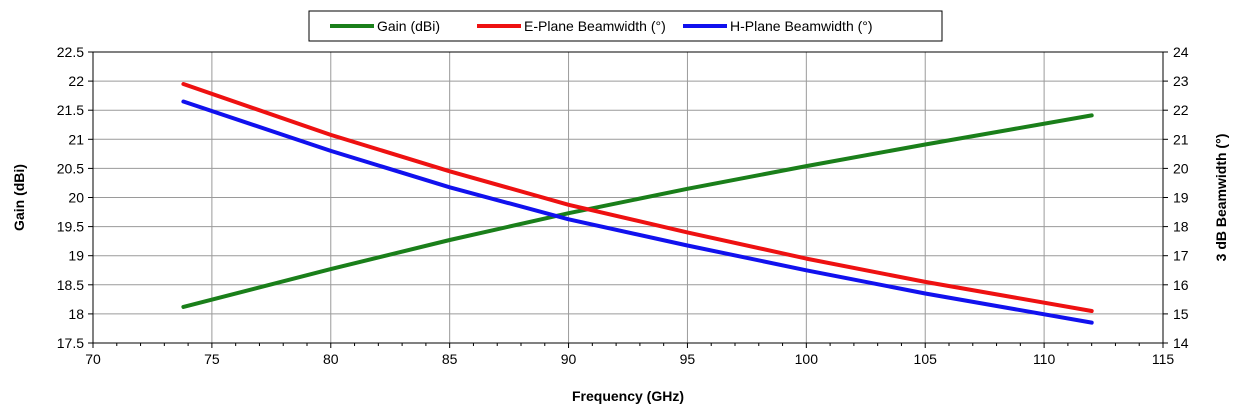 This screenshot has height=412, width=1236. I want to click on y-tick-label: 22.5, so click(70, 52).